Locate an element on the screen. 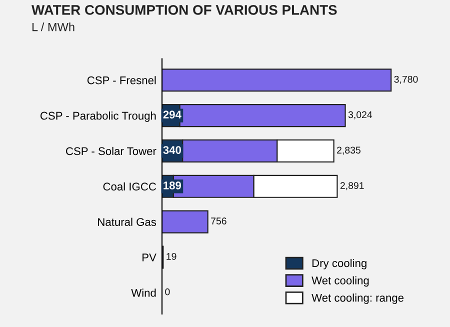 The width and height of the screenshot is (450, 327). y-tick-label: Wind is located at coordinates (143, 292).